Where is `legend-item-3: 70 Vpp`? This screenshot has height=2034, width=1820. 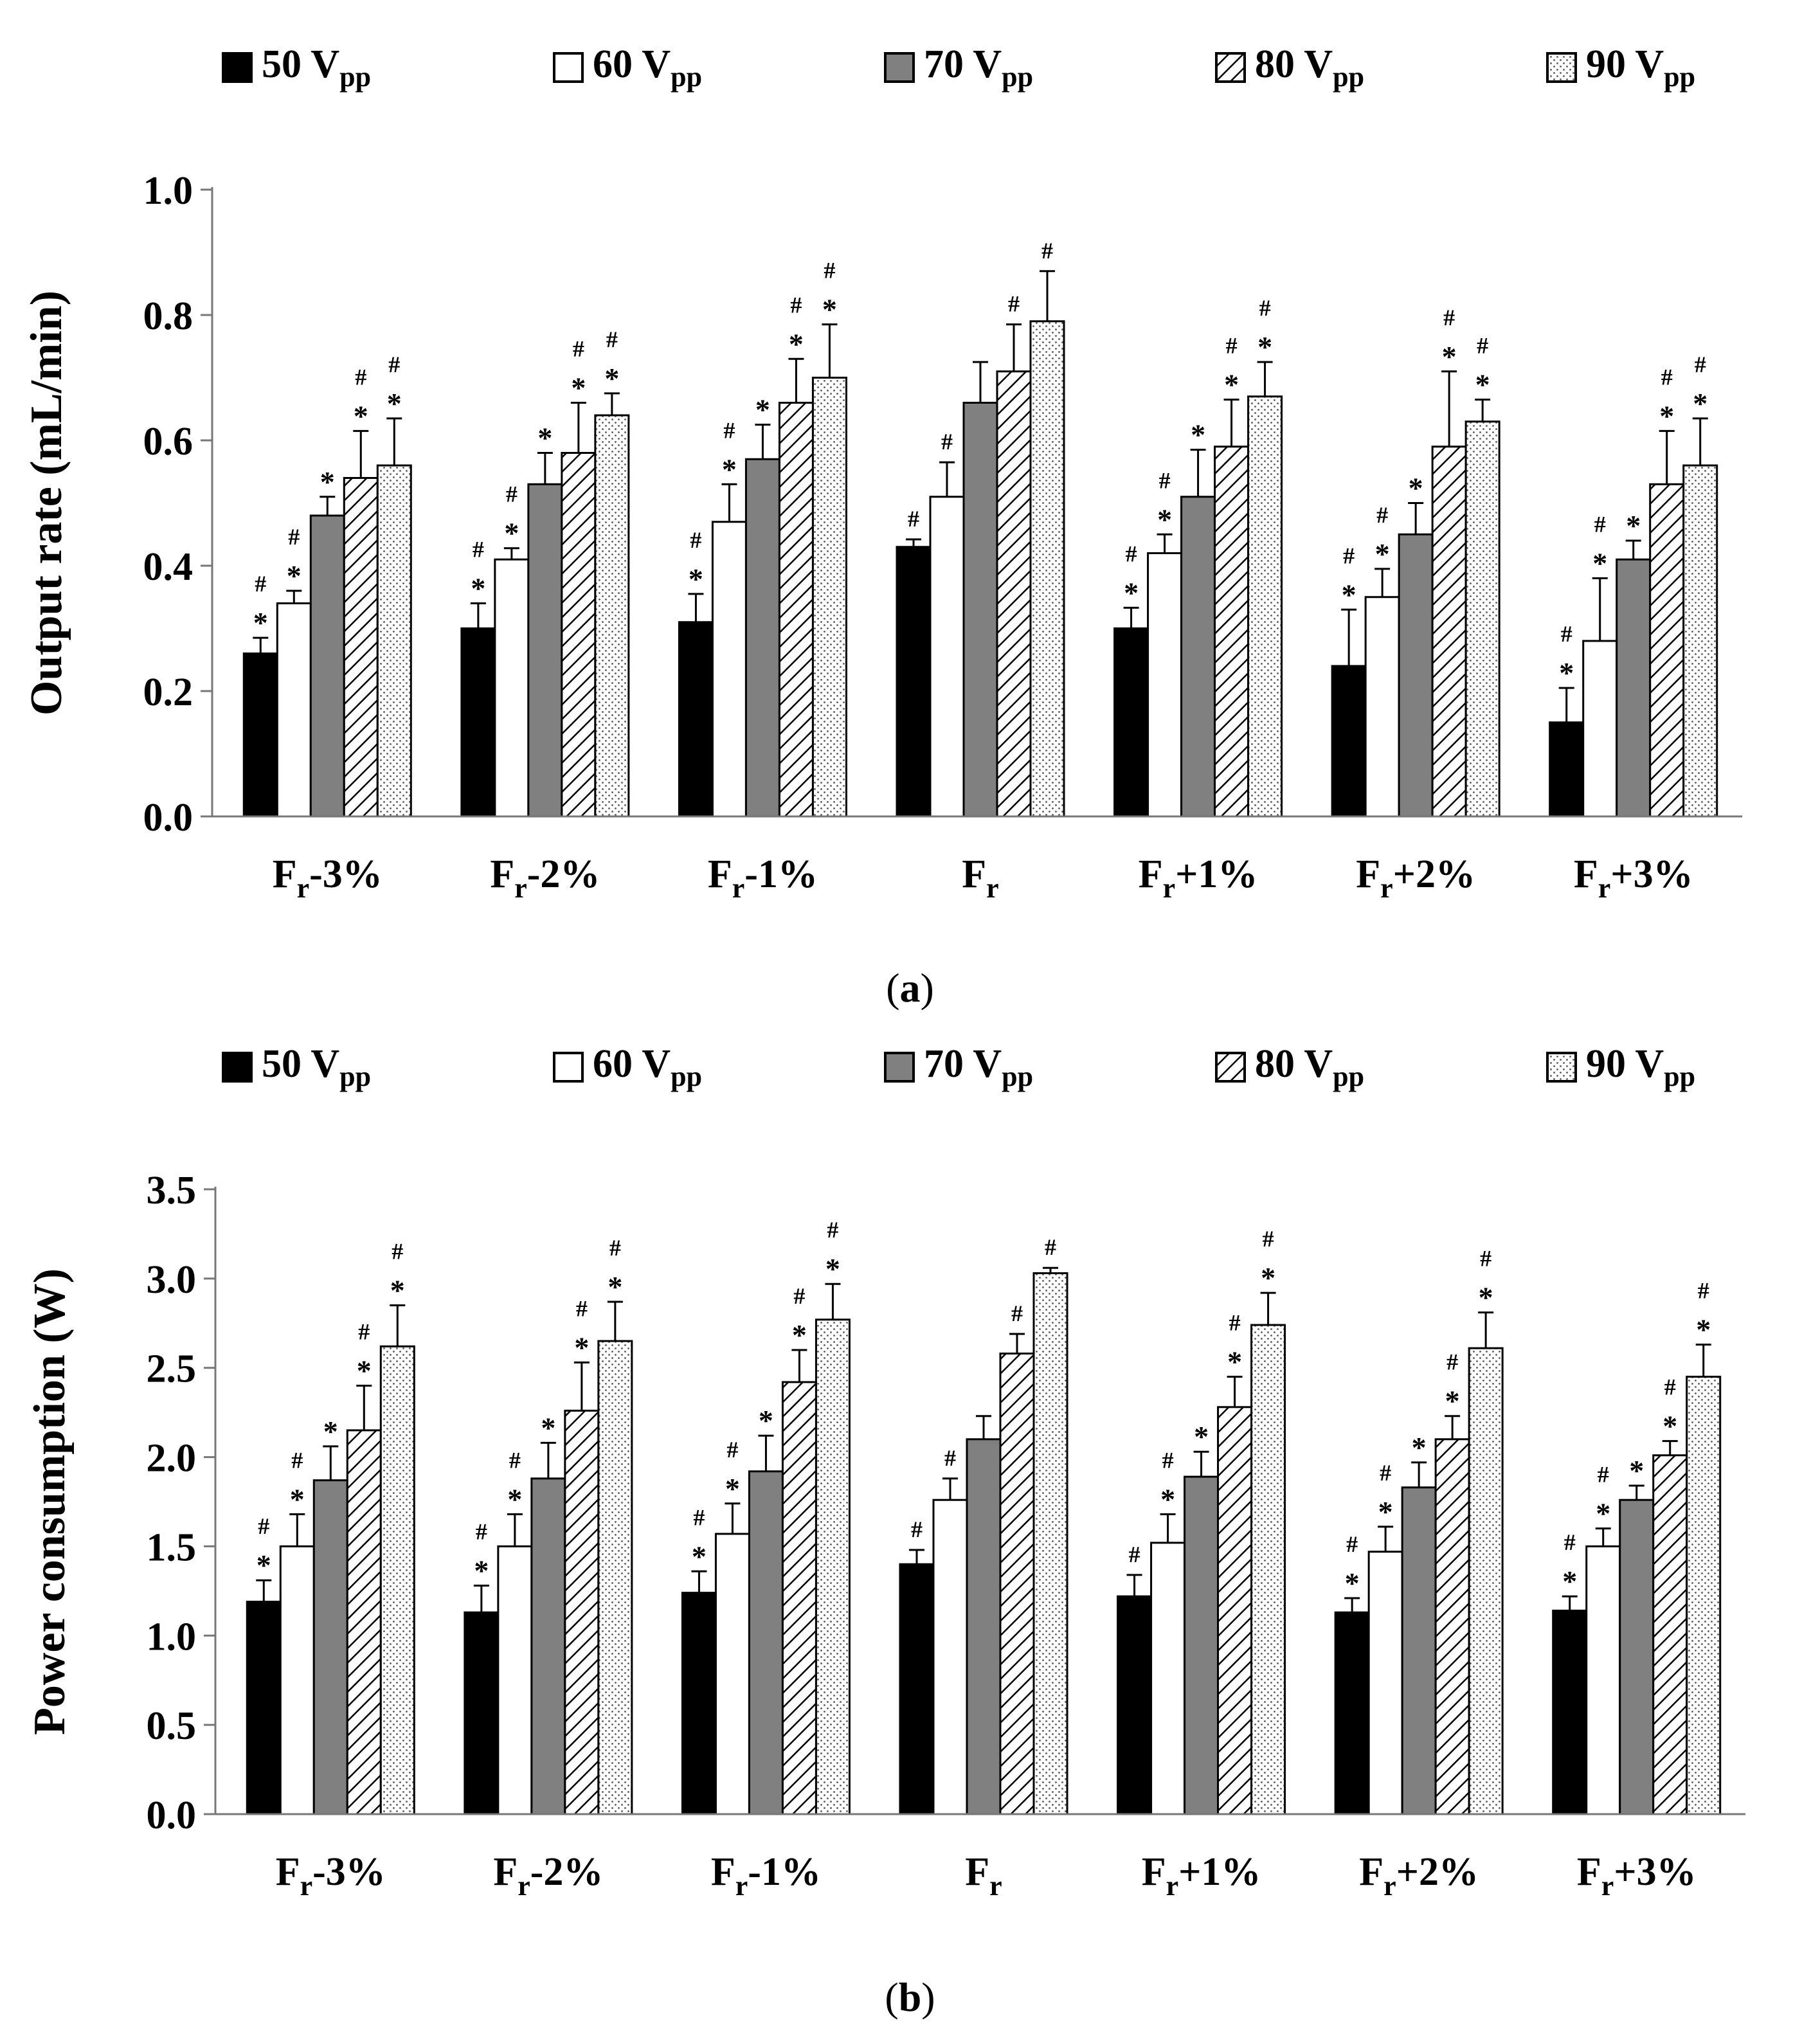
legend-item-3: 70 Vpp is located at coordinates (958, 1067).